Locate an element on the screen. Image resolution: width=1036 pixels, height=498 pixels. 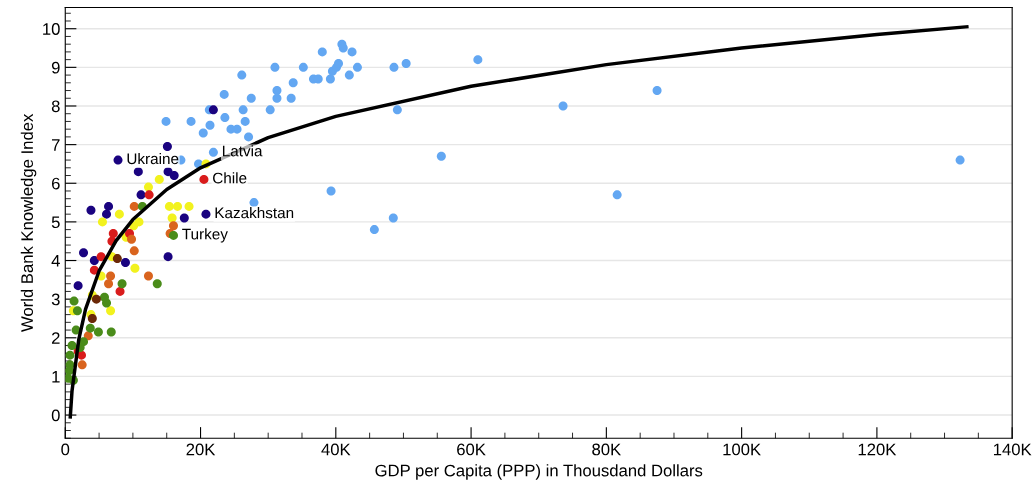
annotation: Kazakhstan is located at coordinates (254, 213).